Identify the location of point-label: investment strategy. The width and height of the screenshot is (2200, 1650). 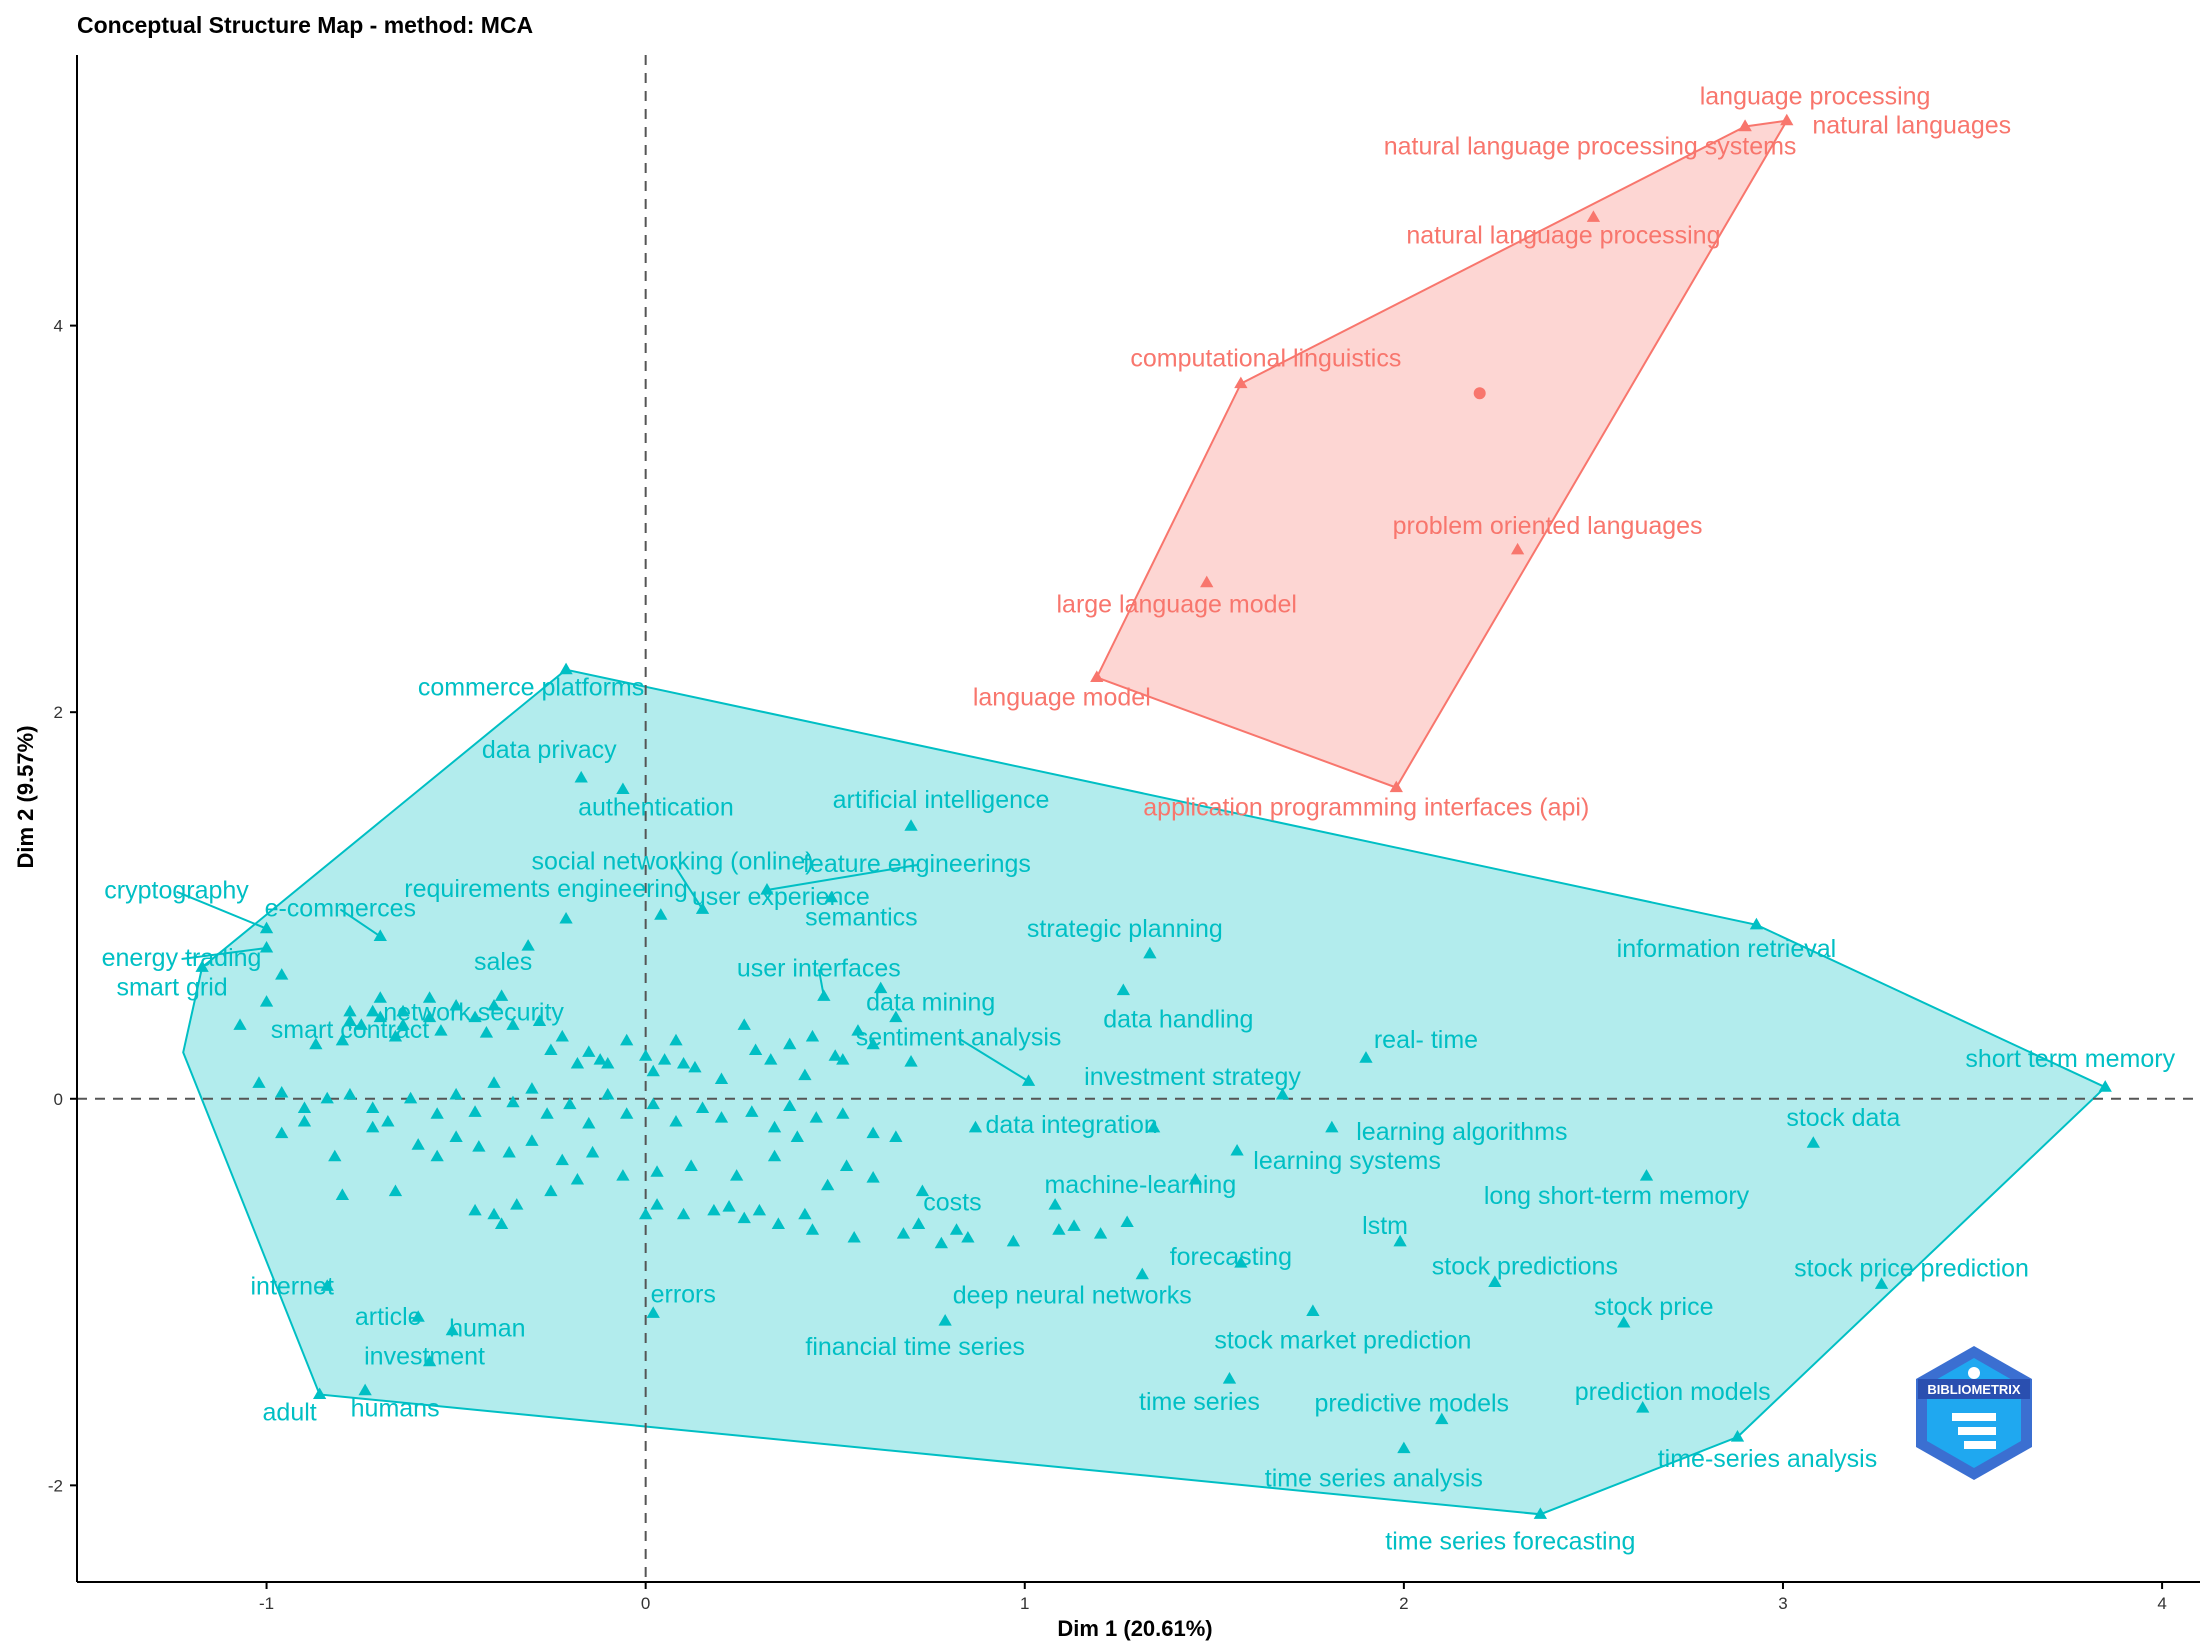
(1192, 1077).